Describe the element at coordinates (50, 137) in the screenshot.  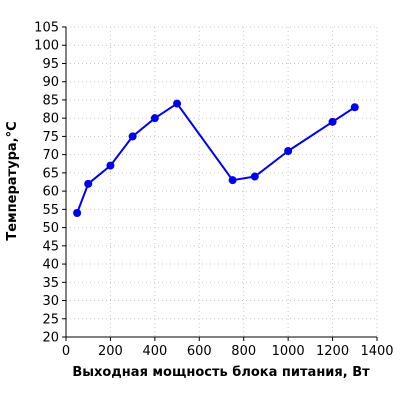
I see `y-tick-label: 75` at that location.